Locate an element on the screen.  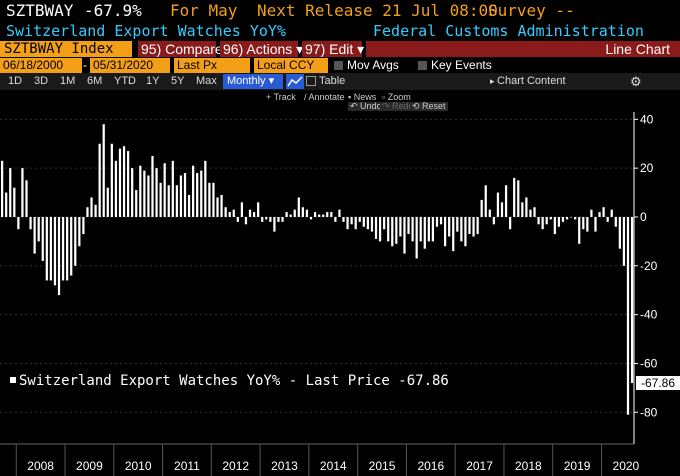
table-icon is located at coordinates (311, 81).